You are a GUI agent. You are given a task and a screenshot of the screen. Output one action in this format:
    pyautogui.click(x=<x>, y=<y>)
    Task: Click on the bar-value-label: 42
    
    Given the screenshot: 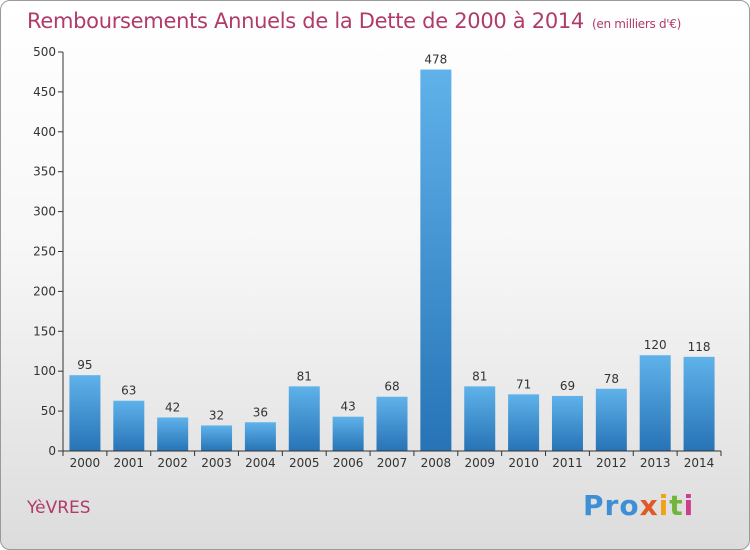 What is the action you would take?
    pyautogui.click(x=172, y=407)
    